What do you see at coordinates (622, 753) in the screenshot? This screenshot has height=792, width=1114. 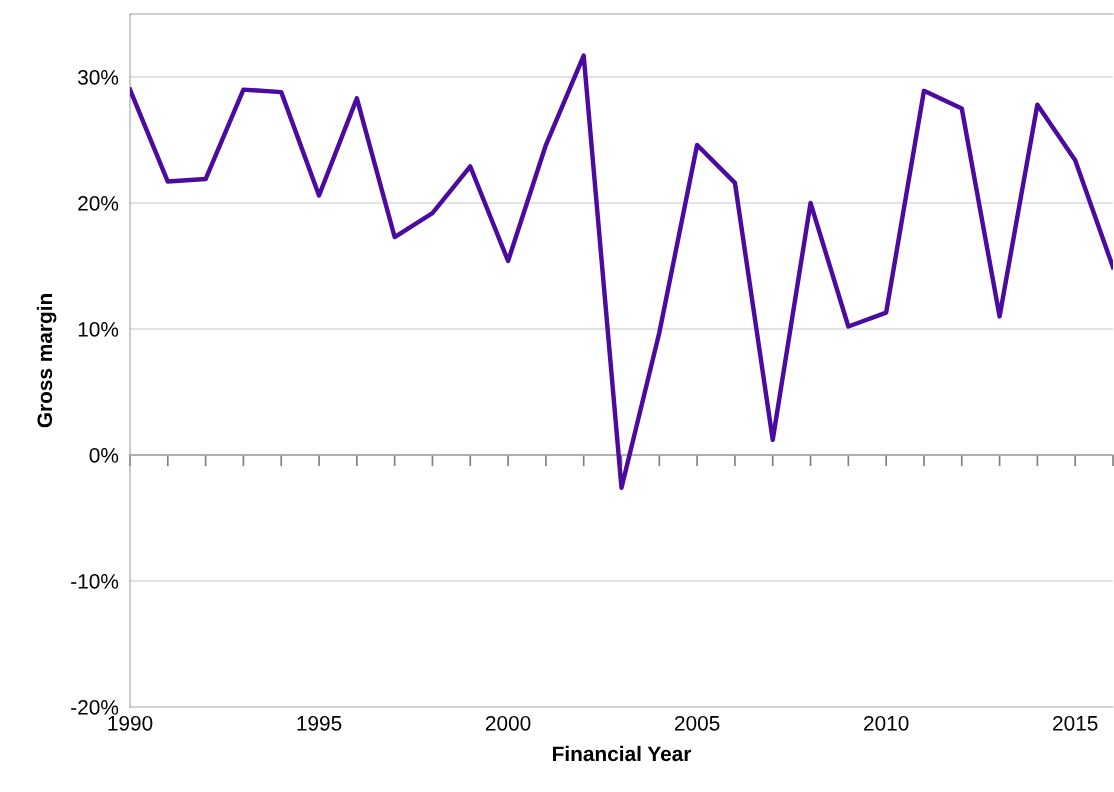 I see `x-axis-title: Financial Year` at bounding box center [622, 753].